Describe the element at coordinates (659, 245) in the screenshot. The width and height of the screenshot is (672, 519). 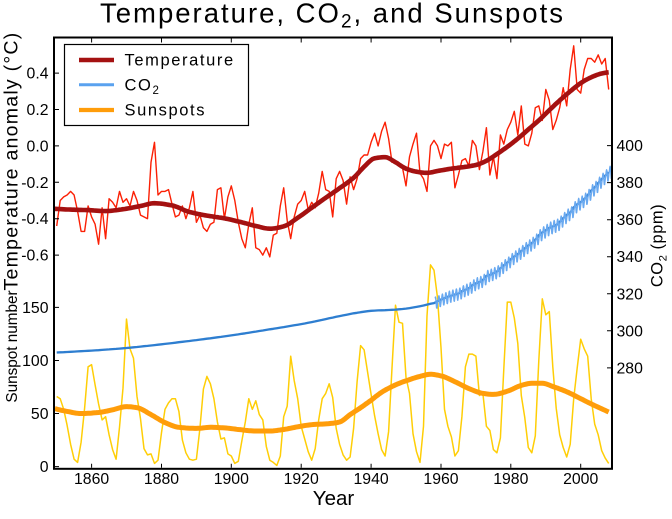
I see `svg-text: CO2 (ppm)` at that location.